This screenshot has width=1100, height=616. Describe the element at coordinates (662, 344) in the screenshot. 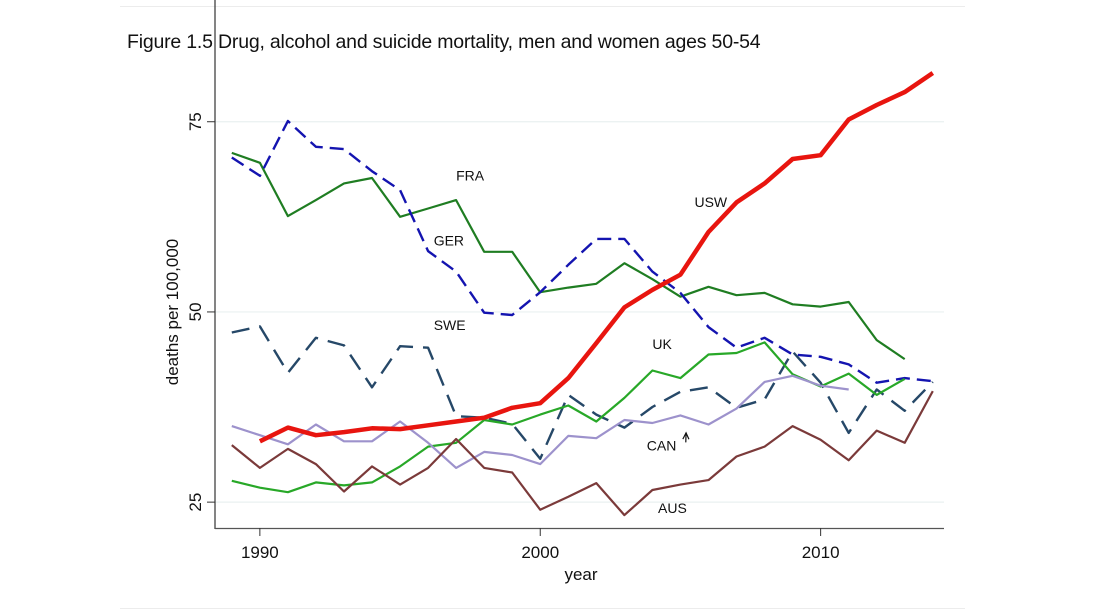

I see `series-label-uk: UK` at that location.